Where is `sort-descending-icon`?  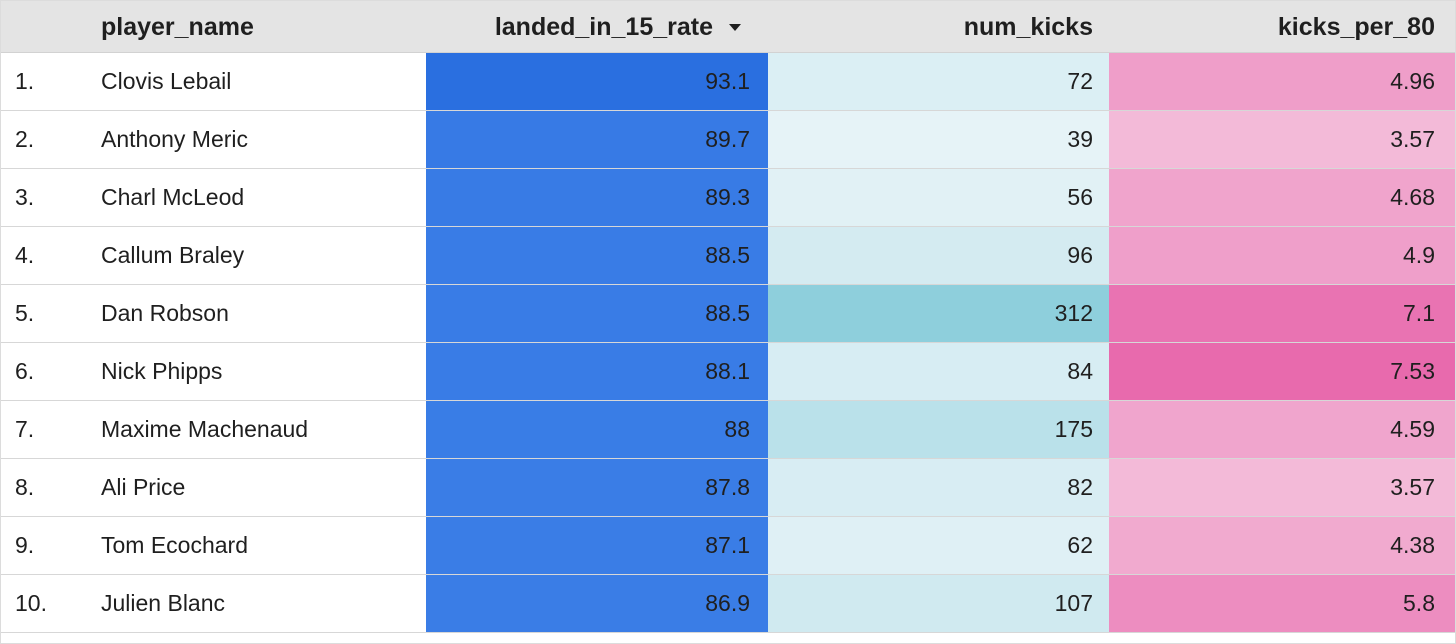 sort-descending-icon is located at coordinates (735, 27).